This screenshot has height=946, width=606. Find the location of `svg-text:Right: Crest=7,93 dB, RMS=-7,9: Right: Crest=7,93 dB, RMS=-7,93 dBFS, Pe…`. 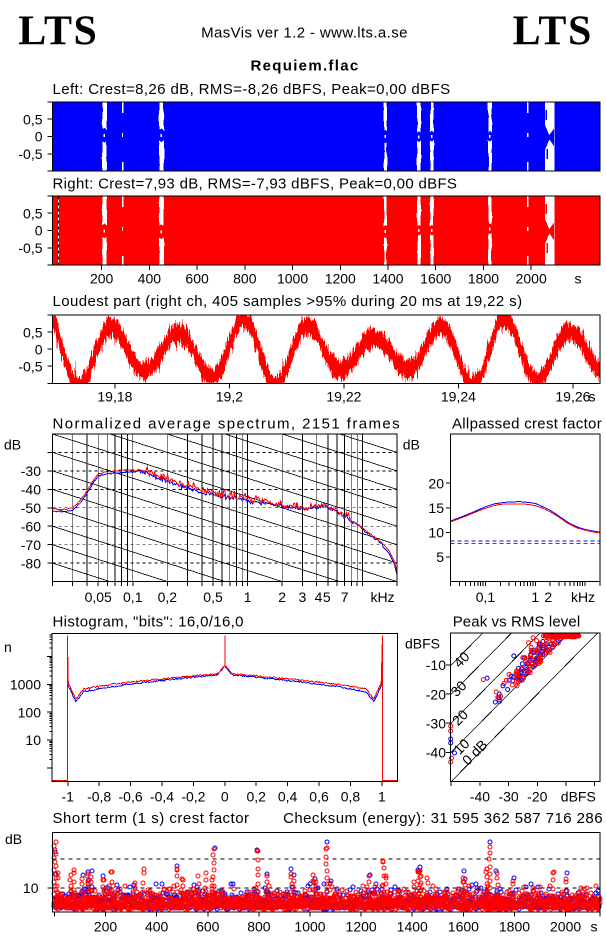

svg-text:Right: Crest=7,93 dB, RMS=-7,9: Right: Crest=7,93 dB, RMS=-7,93 dBFS, Pe… is located at coordinates (255, 184).